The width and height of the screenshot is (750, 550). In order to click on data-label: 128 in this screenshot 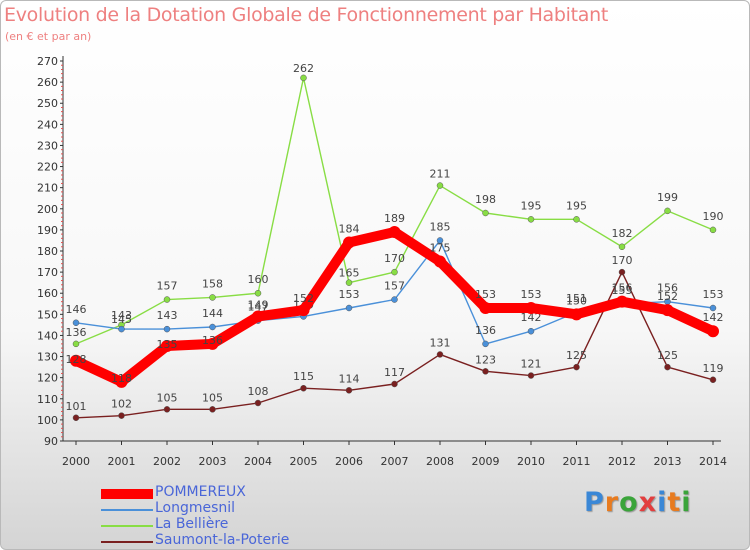, I will do `click(76, 359)`.